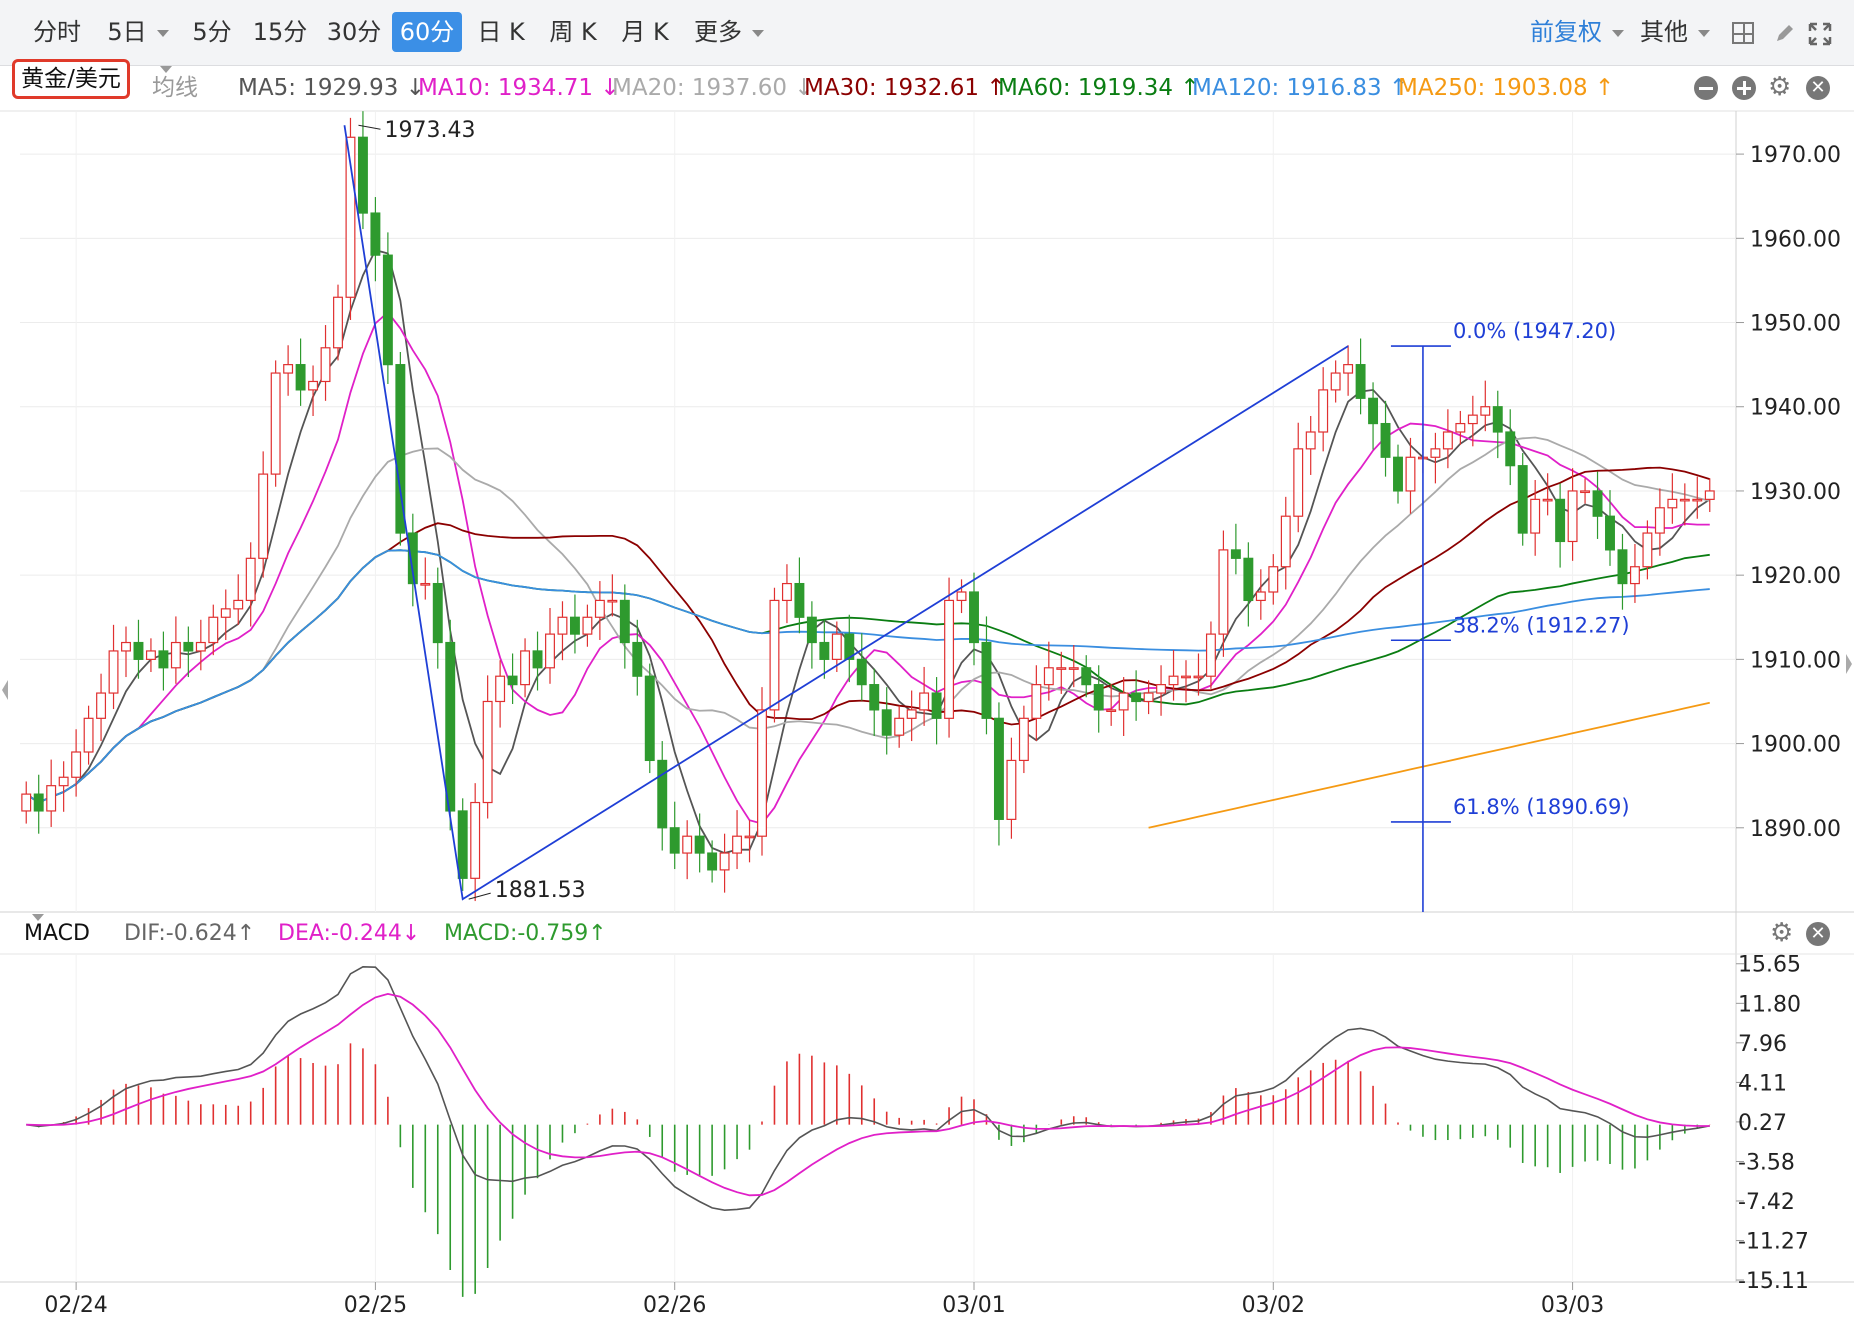 The height and width of the screenshot is (1330, 1854). I want to click on price-tick-label: 1920.00, so click(1795, 576).